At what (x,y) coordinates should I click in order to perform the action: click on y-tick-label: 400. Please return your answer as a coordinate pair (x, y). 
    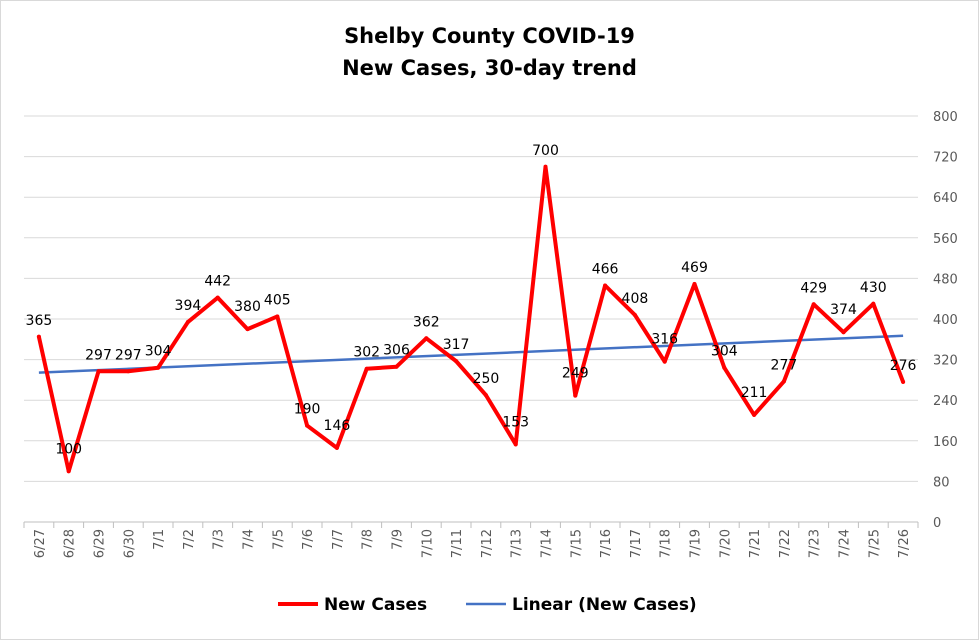
    Looking at the image, I should click on (945, 320).